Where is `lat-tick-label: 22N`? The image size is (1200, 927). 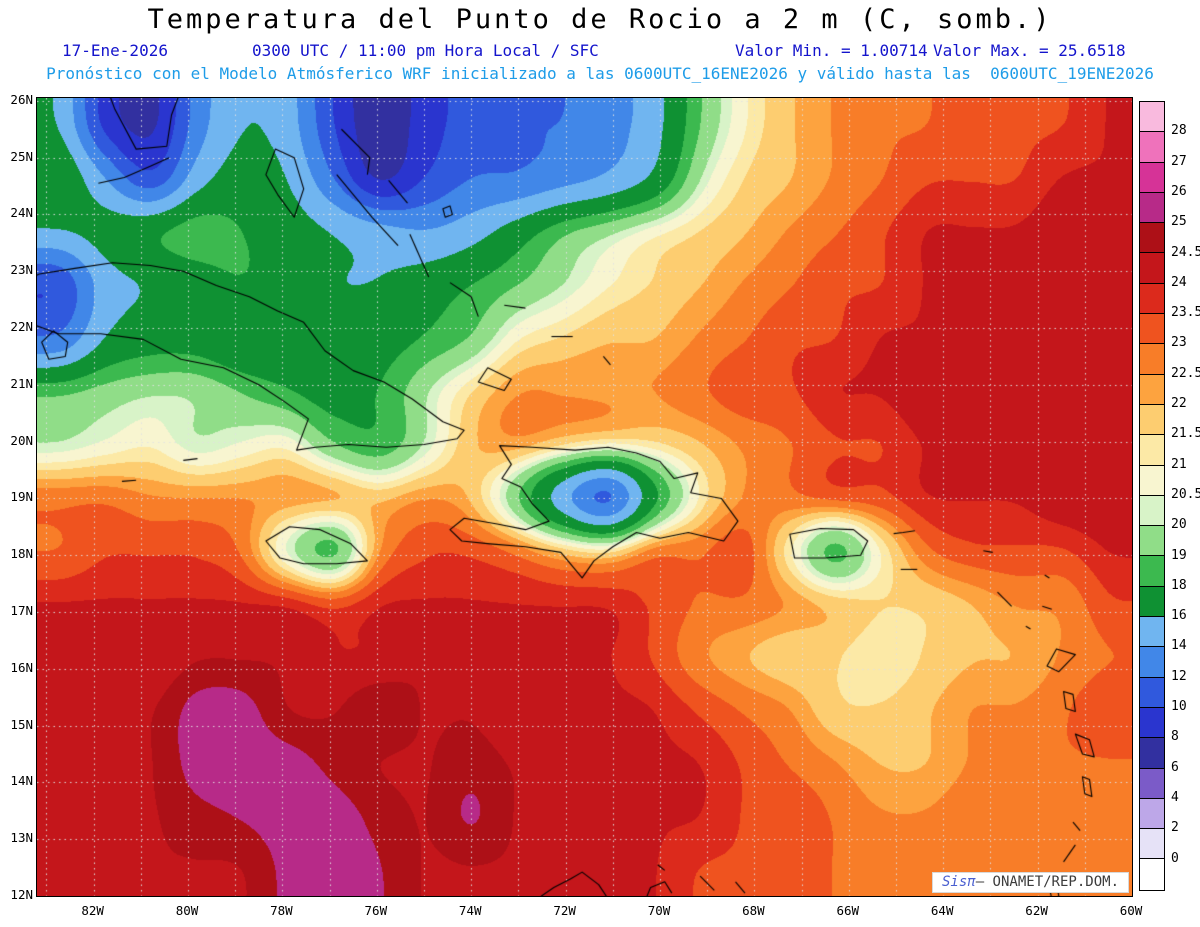 lat-tick-label: 22N is located at coordinates (21, 327).